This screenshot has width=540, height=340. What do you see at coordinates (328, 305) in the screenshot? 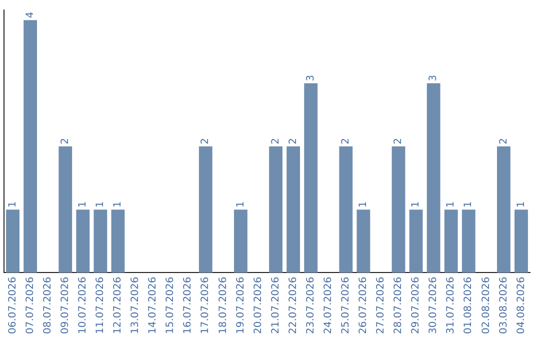
I see `x-tick-label: 24.07.2026` at bounding box center [328, 305].